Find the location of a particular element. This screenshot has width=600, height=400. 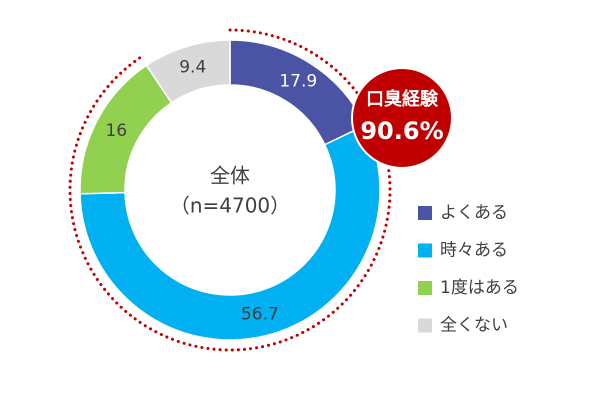

center-subtitle: （n=4700） is located at coordinates (230, 206).